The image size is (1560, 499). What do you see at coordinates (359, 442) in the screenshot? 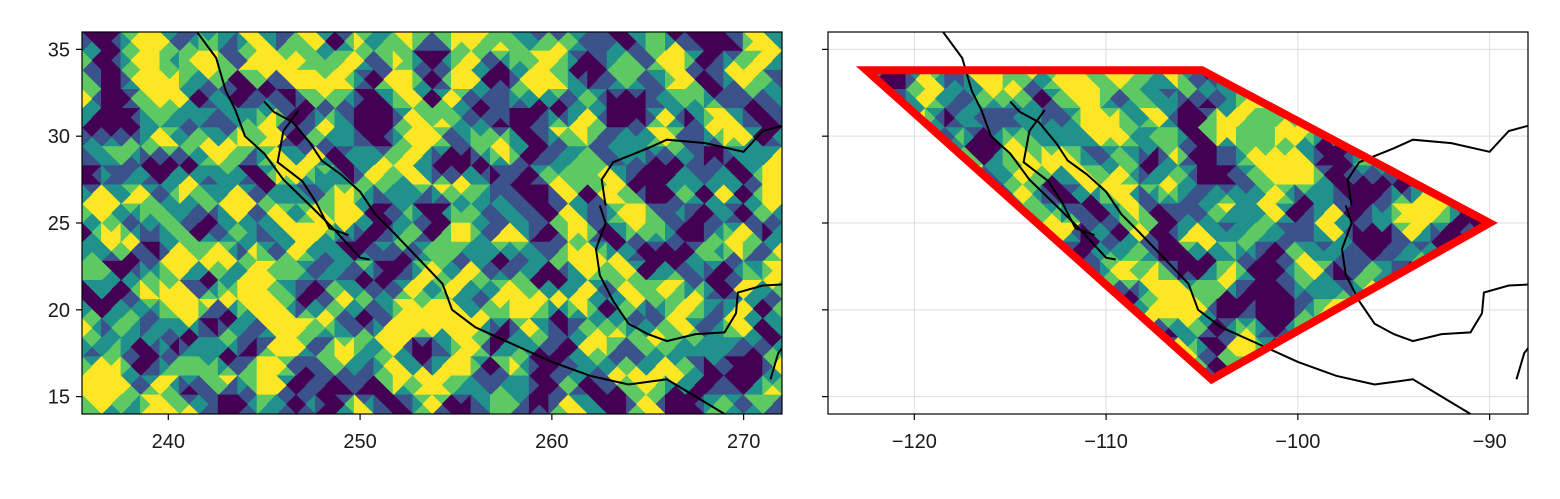
I see `left-x-tick-label: 250` at bounding box center [359, 442].